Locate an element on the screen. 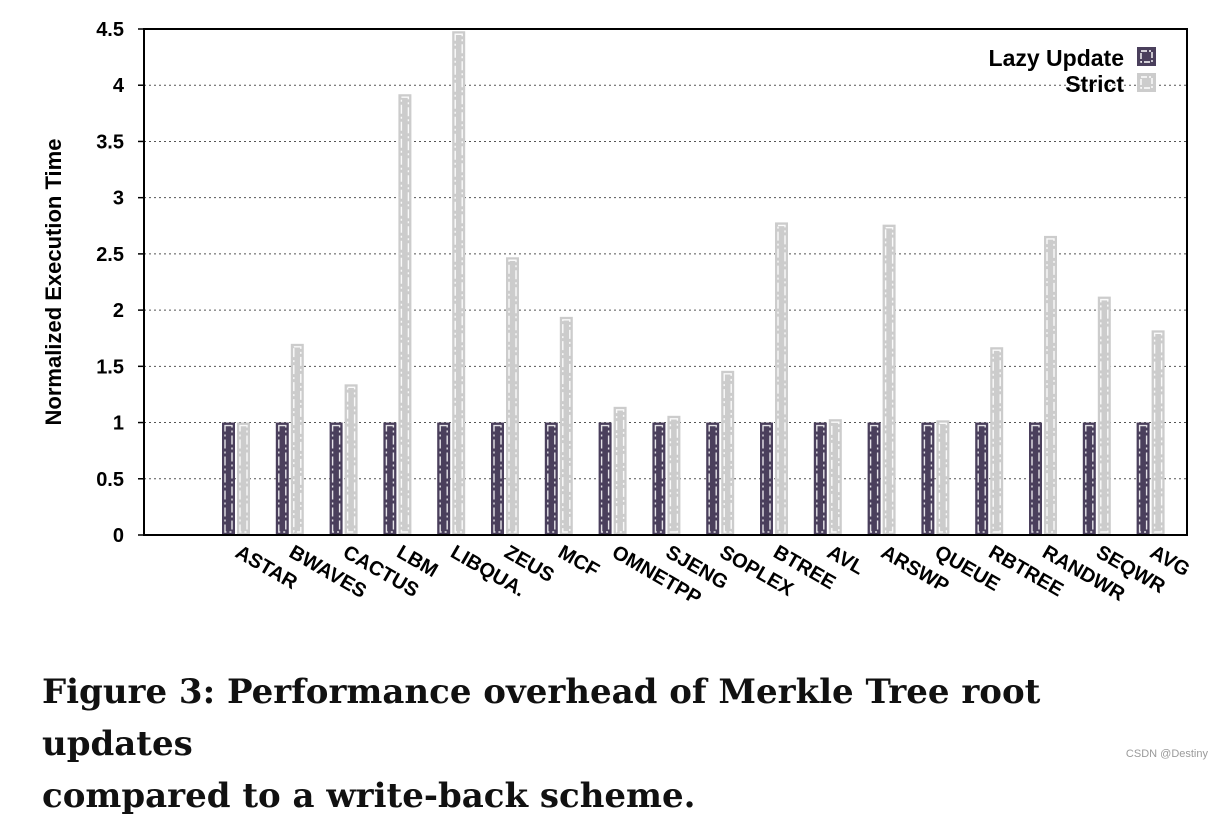  legend-label-strict: Strict is located at coordinates (1094, 84).